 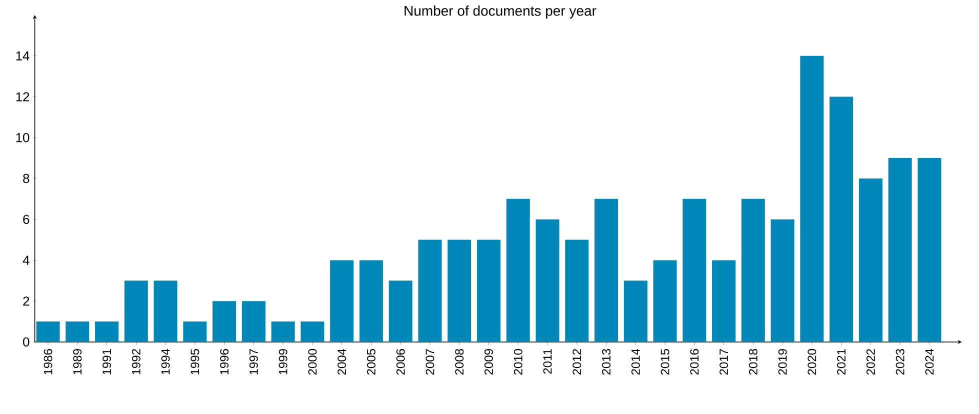 I want to click on x-tick-label: 2000, so click(x=312, y=361).